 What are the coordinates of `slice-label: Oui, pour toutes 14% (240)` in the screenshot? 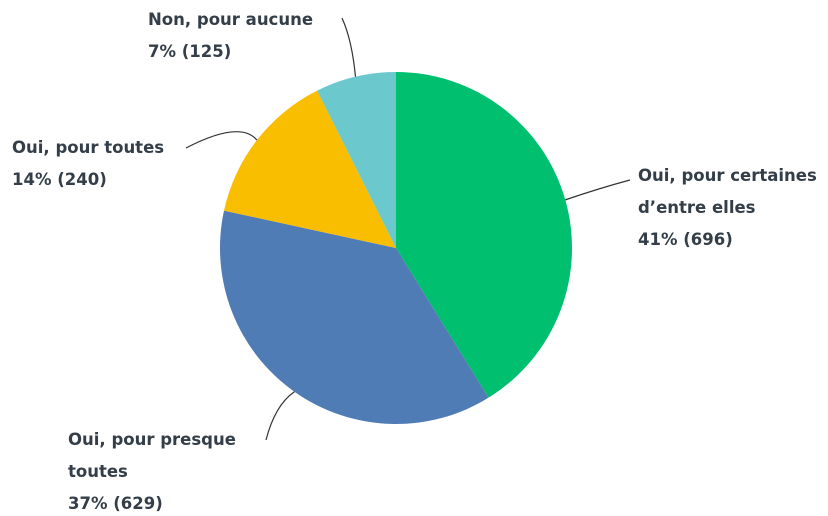 It's located at (112, 164).